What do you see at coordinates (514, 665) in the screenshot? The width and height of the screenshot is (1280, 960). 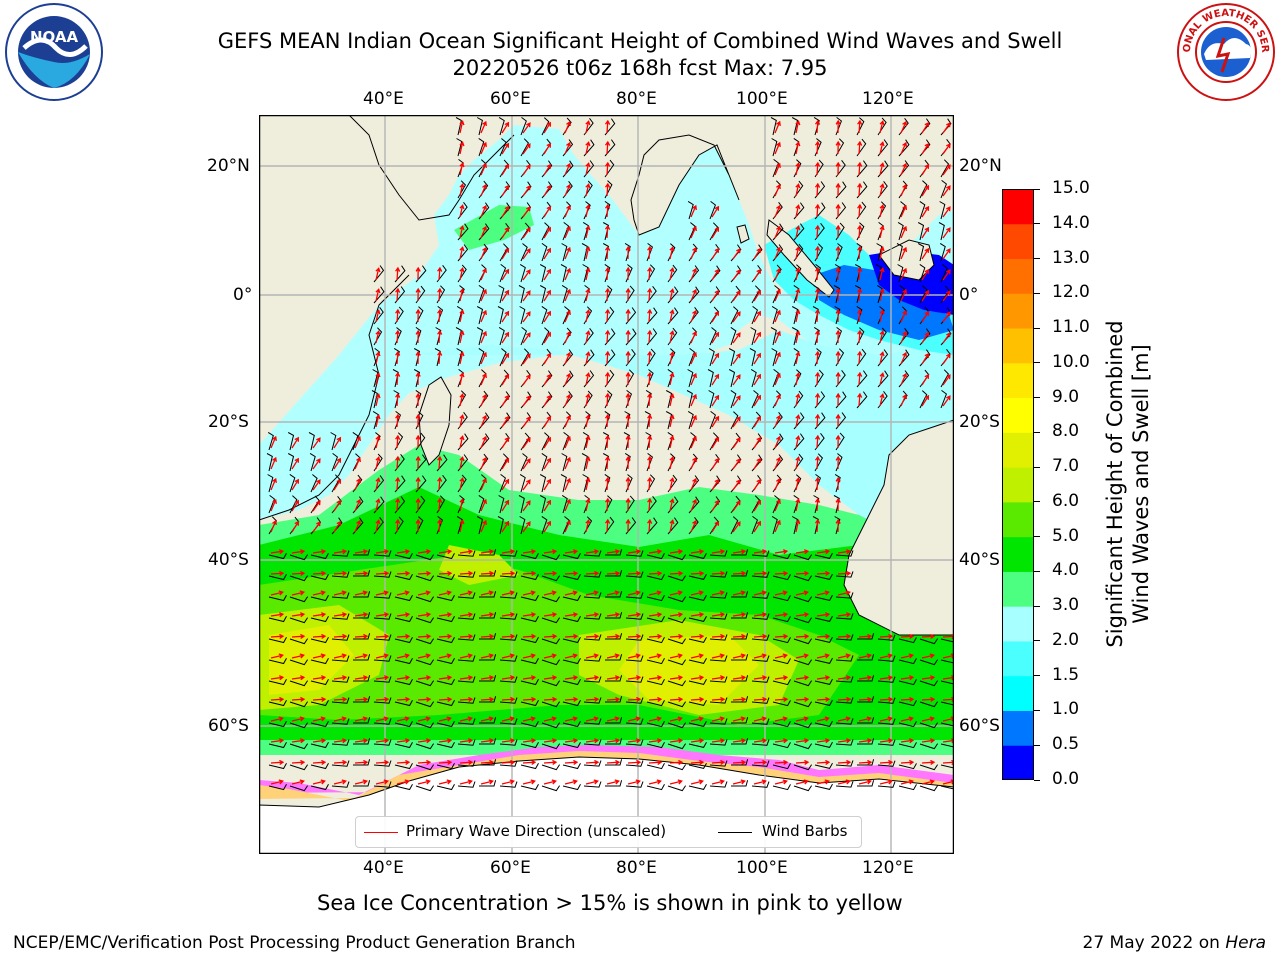 I see `wave-band-7m` at bounding box center [514, 665].